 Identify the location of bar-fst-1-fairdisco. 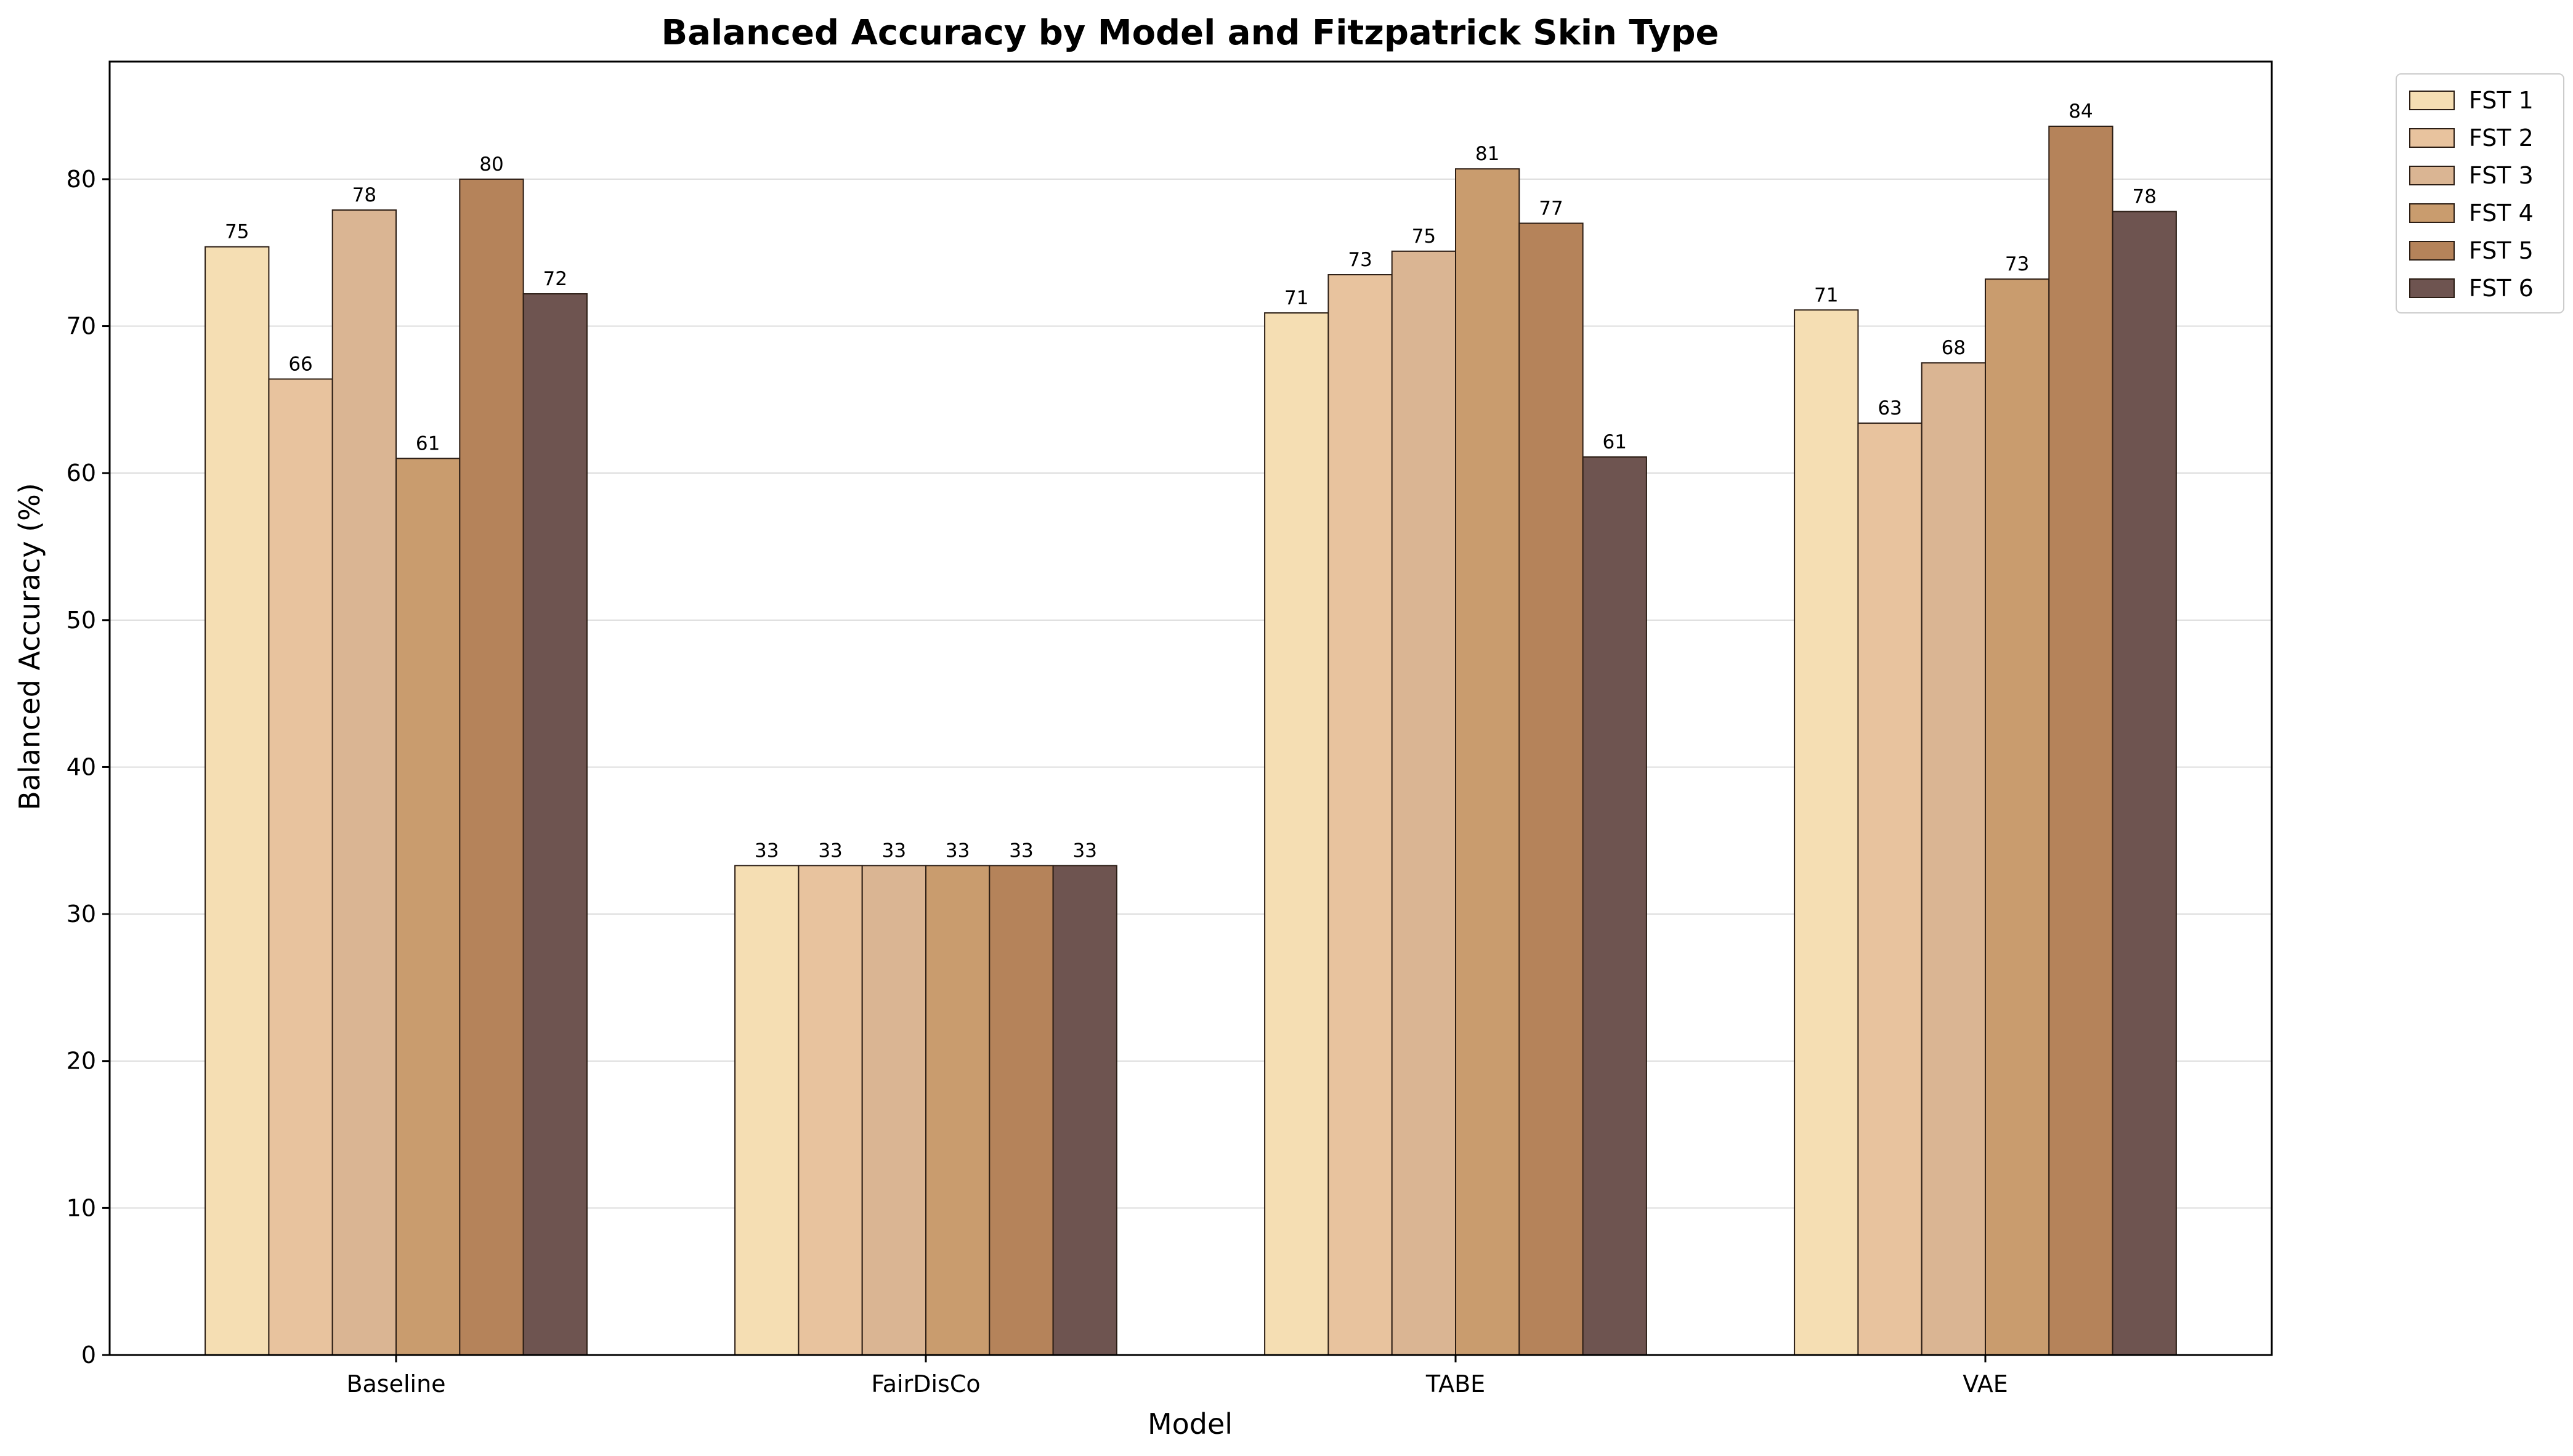
(767, 1110).